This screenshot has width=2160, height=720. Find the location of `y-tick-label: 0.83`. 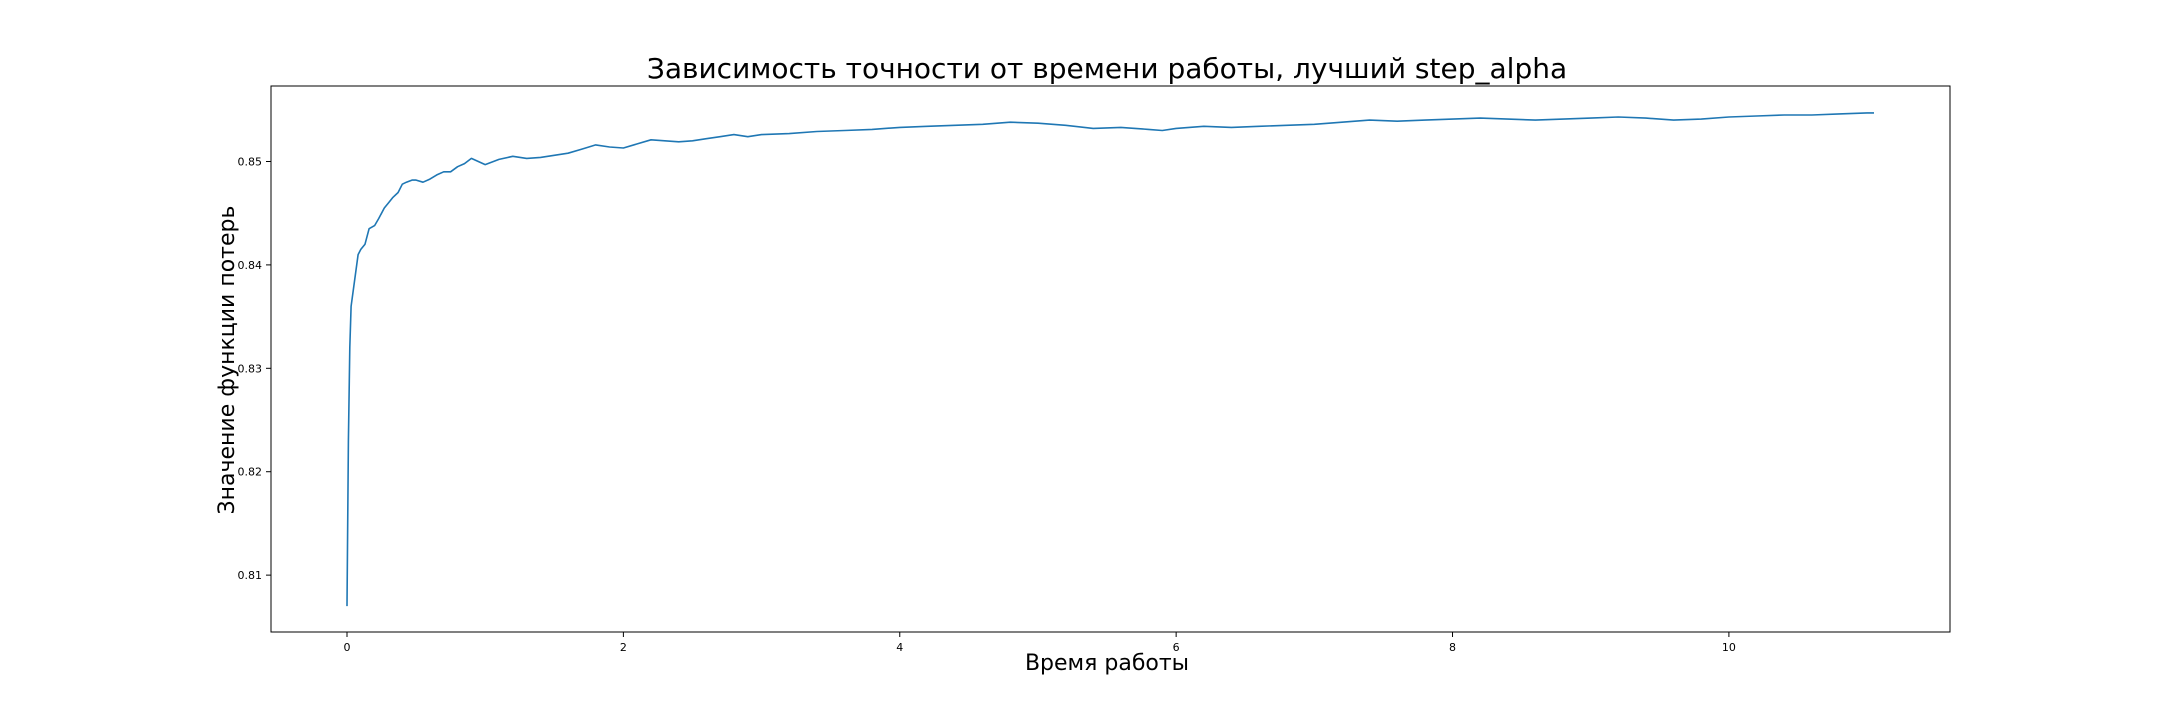

y-tick-label: 0.83 is located at coordinates (250, 368).